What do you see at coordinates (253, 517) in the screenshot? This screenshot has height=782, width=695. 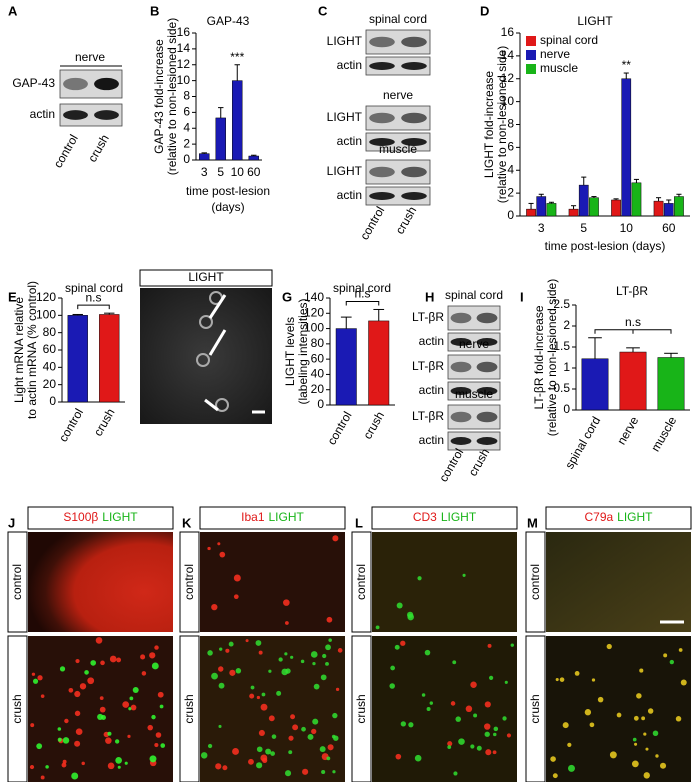 I see `stain-label: Iba1` at bounding box center [253, 517].